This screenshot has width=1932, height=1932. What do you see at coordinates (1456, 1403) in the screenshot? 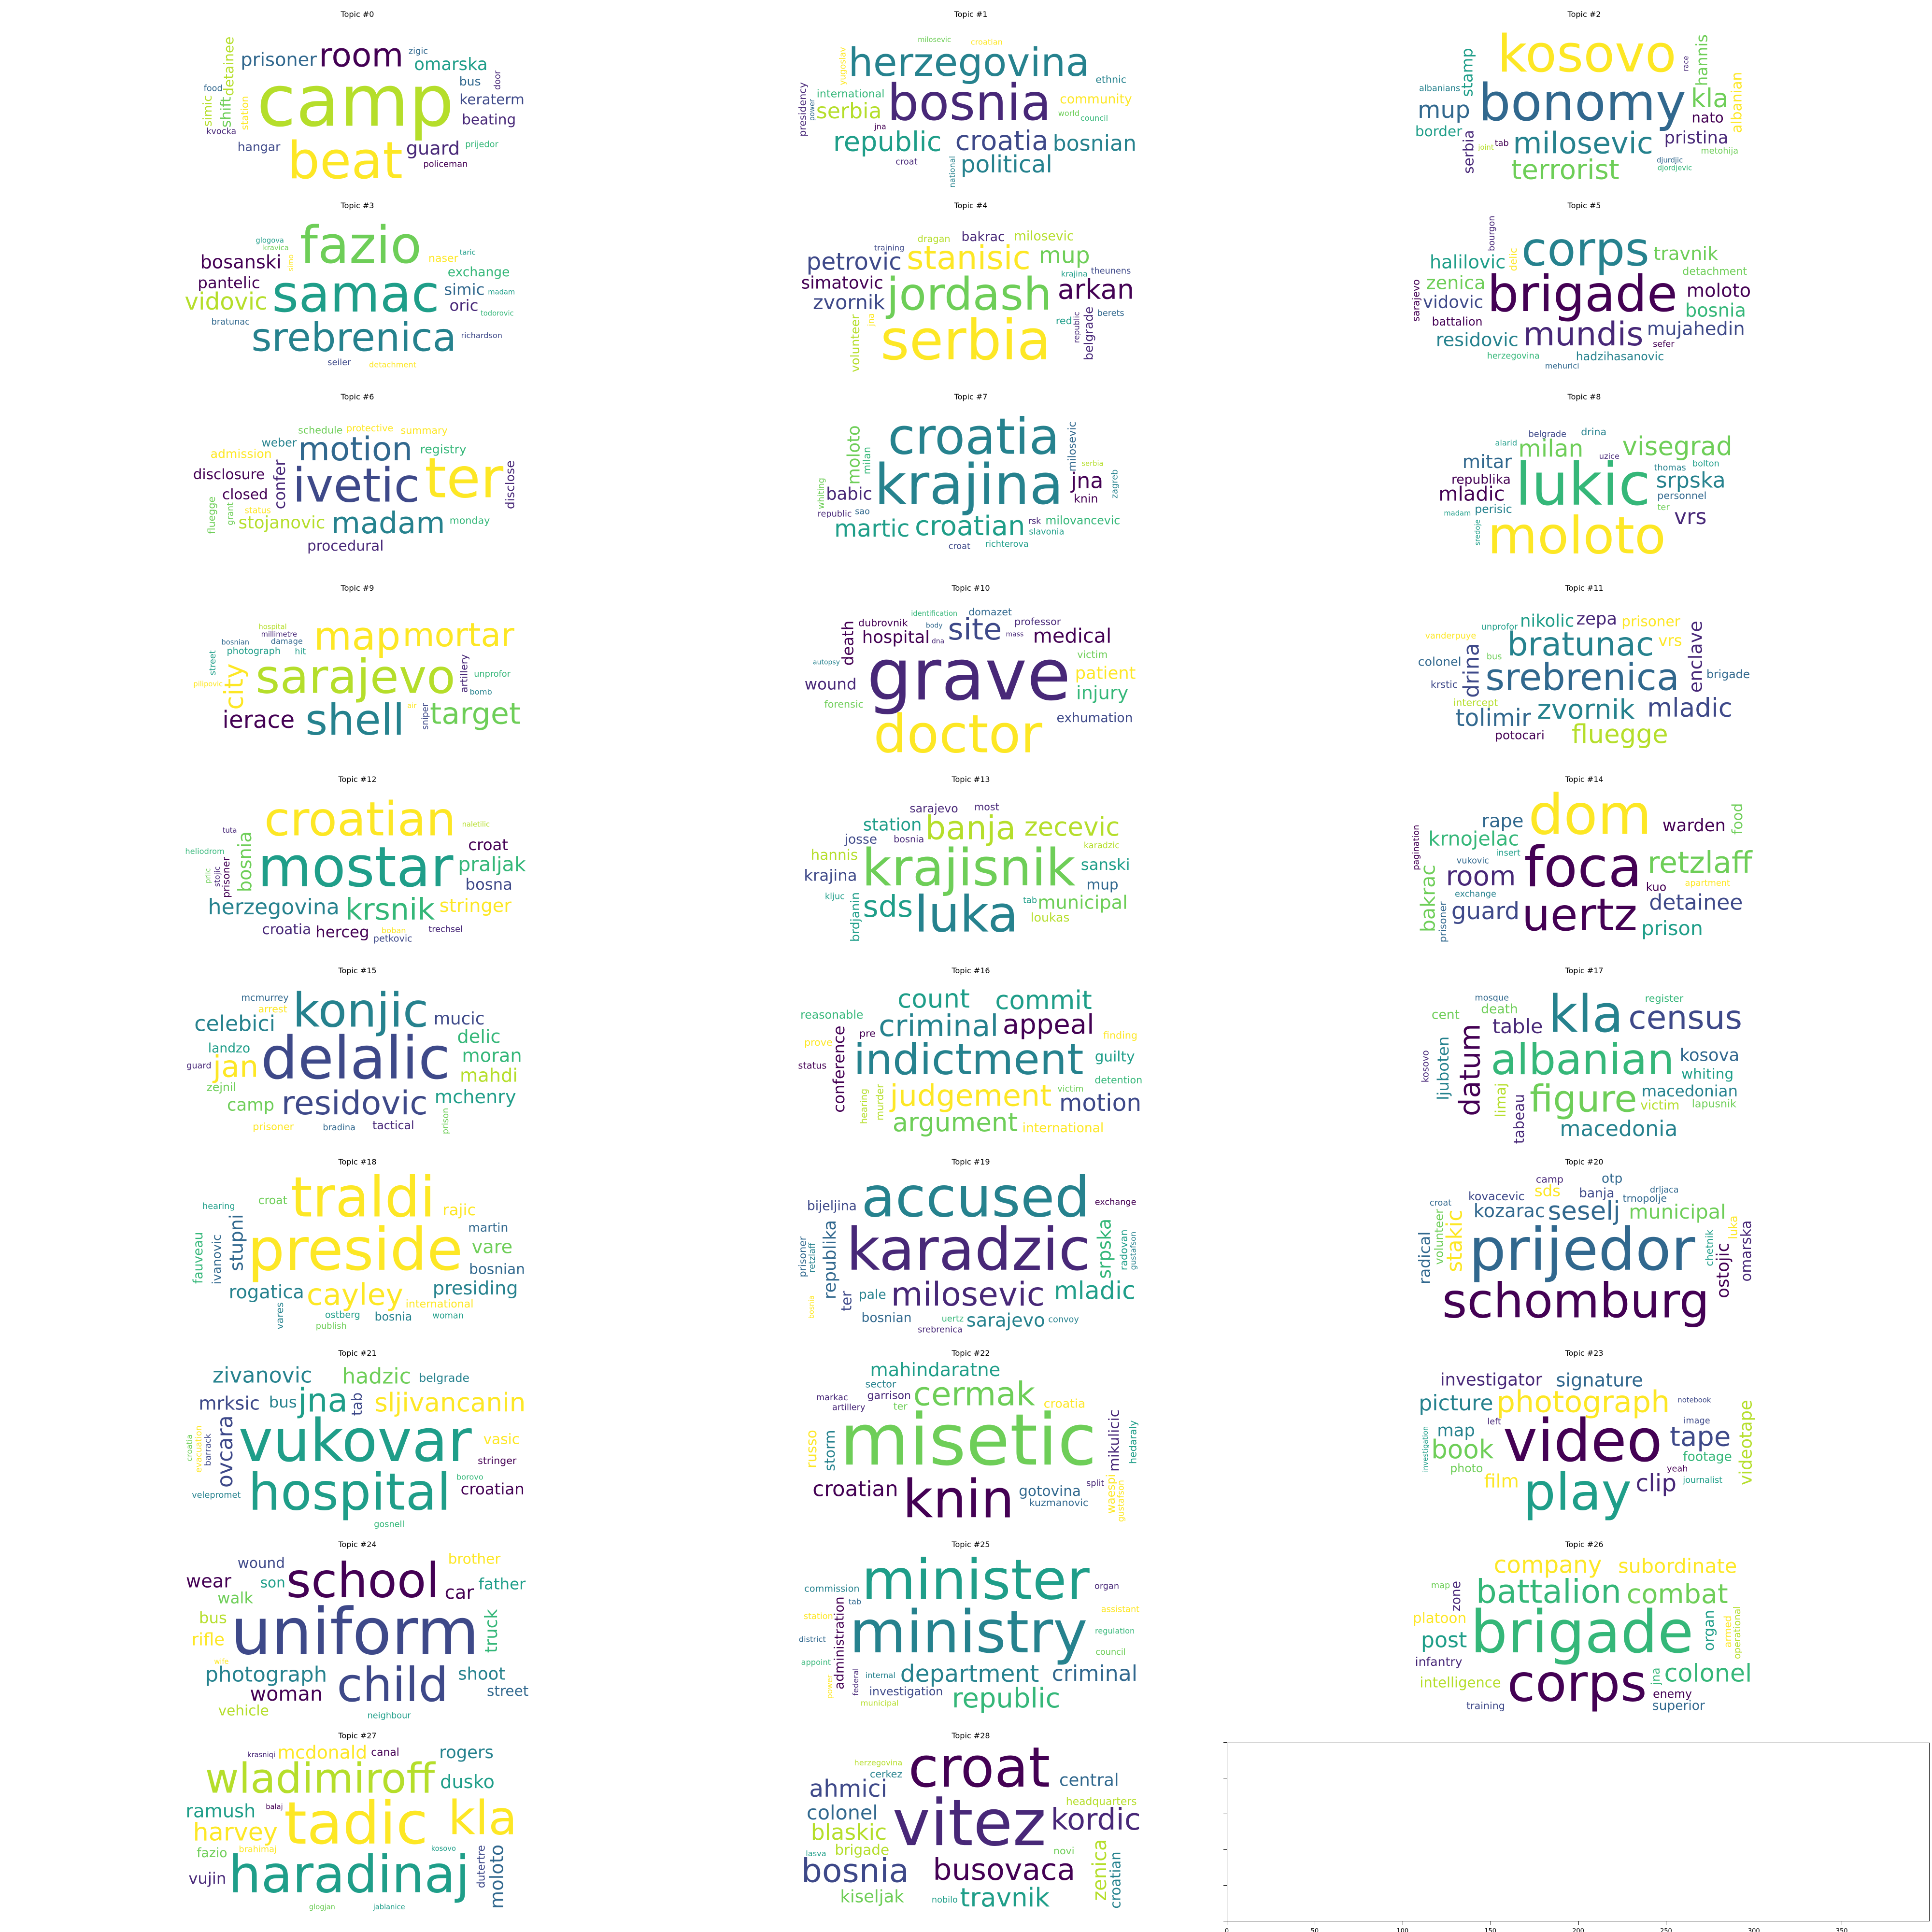
I see `cloud-word: picture` at bounding box center [1456, 1403].